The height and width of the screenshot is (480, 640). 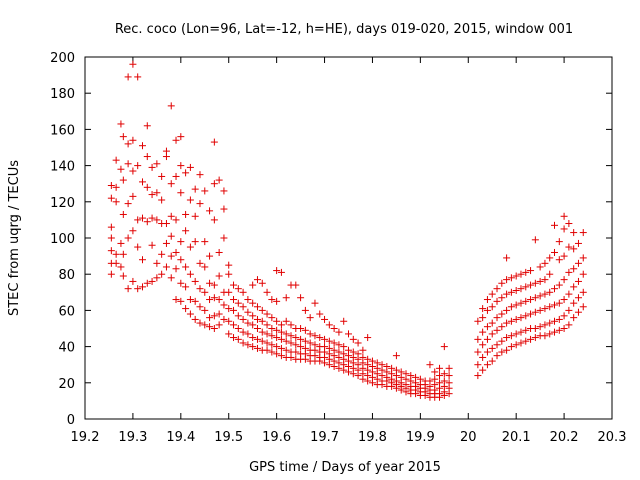 I want to click on y-tick-label: 120, so click(x=62, y=203).